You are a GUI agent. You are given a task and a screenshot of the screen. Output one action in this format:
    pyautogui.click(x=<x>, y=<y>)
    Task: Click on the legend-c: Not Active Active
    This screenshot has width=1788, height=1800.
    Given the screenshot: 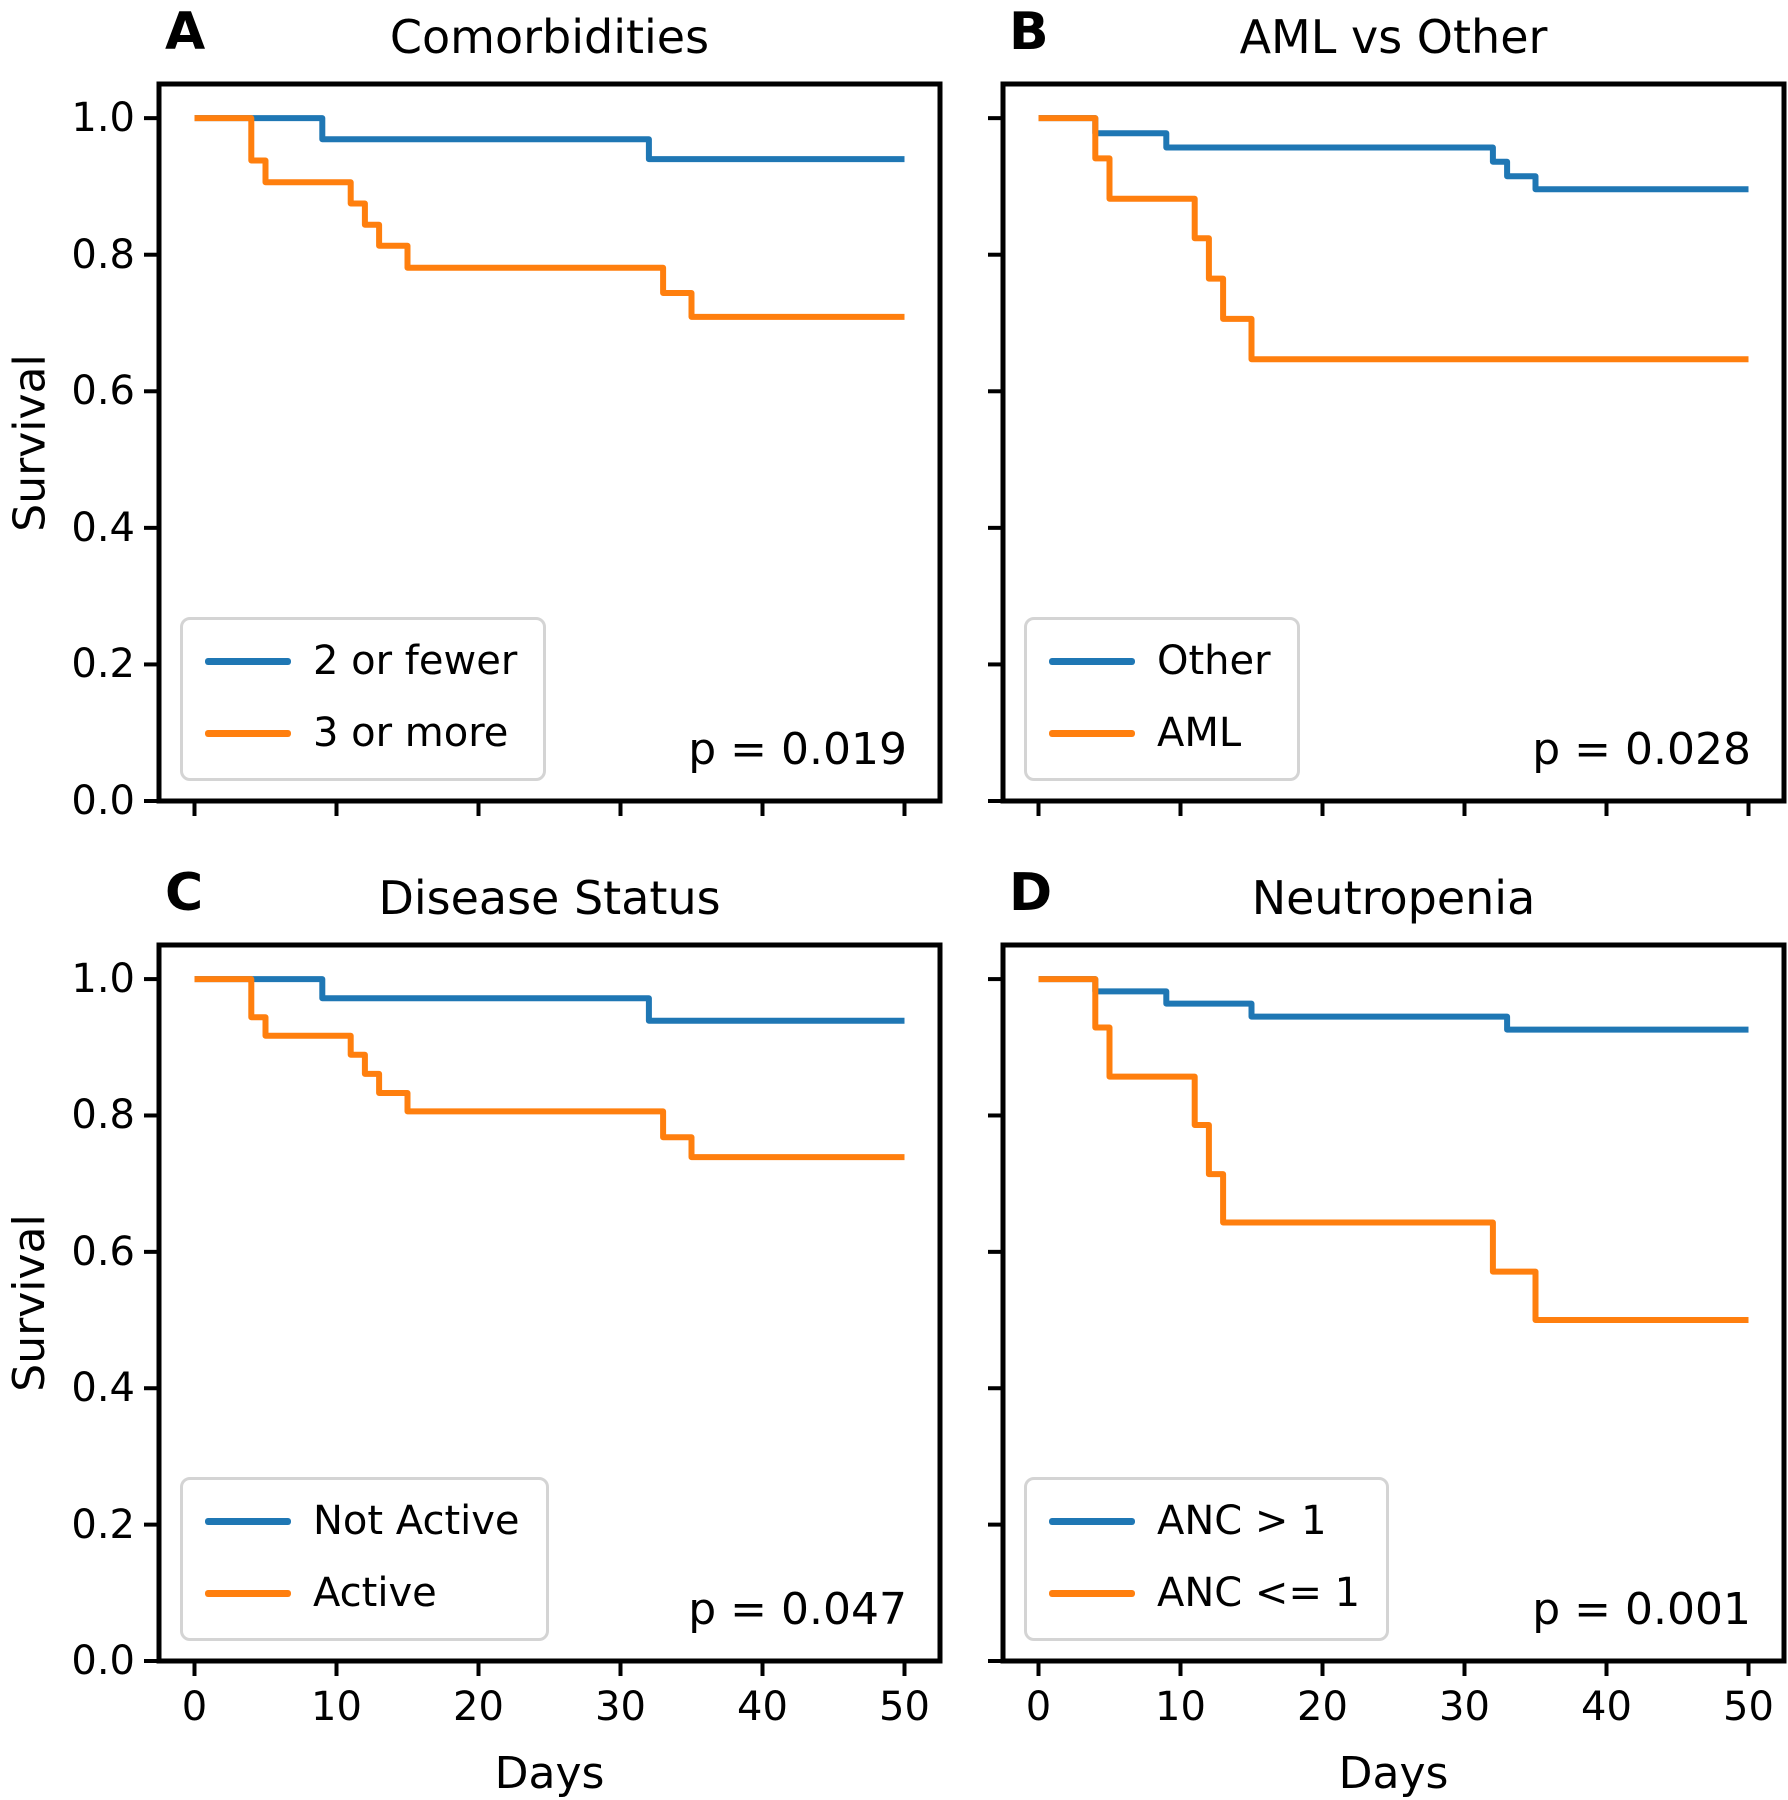 What is the action you would take?
    pyautogui.click(x=364, y=1559)
    